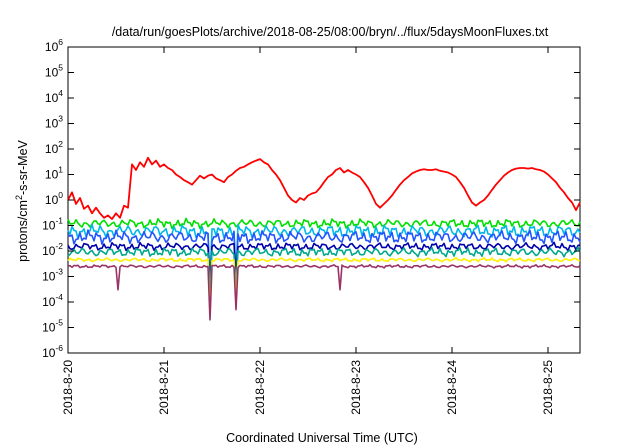 This screenshot has height=448, width=640. Describe the element at coordinates (54, 173) in the screenshot. I see `y-tick-label: 10¹` at that location.